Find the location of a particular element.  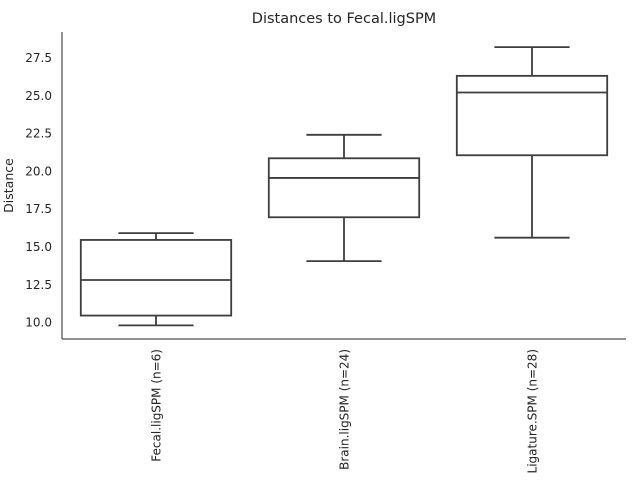

x-tick-label: Fecal.ligSPM (n=6) is located at coordinates (157, 405).